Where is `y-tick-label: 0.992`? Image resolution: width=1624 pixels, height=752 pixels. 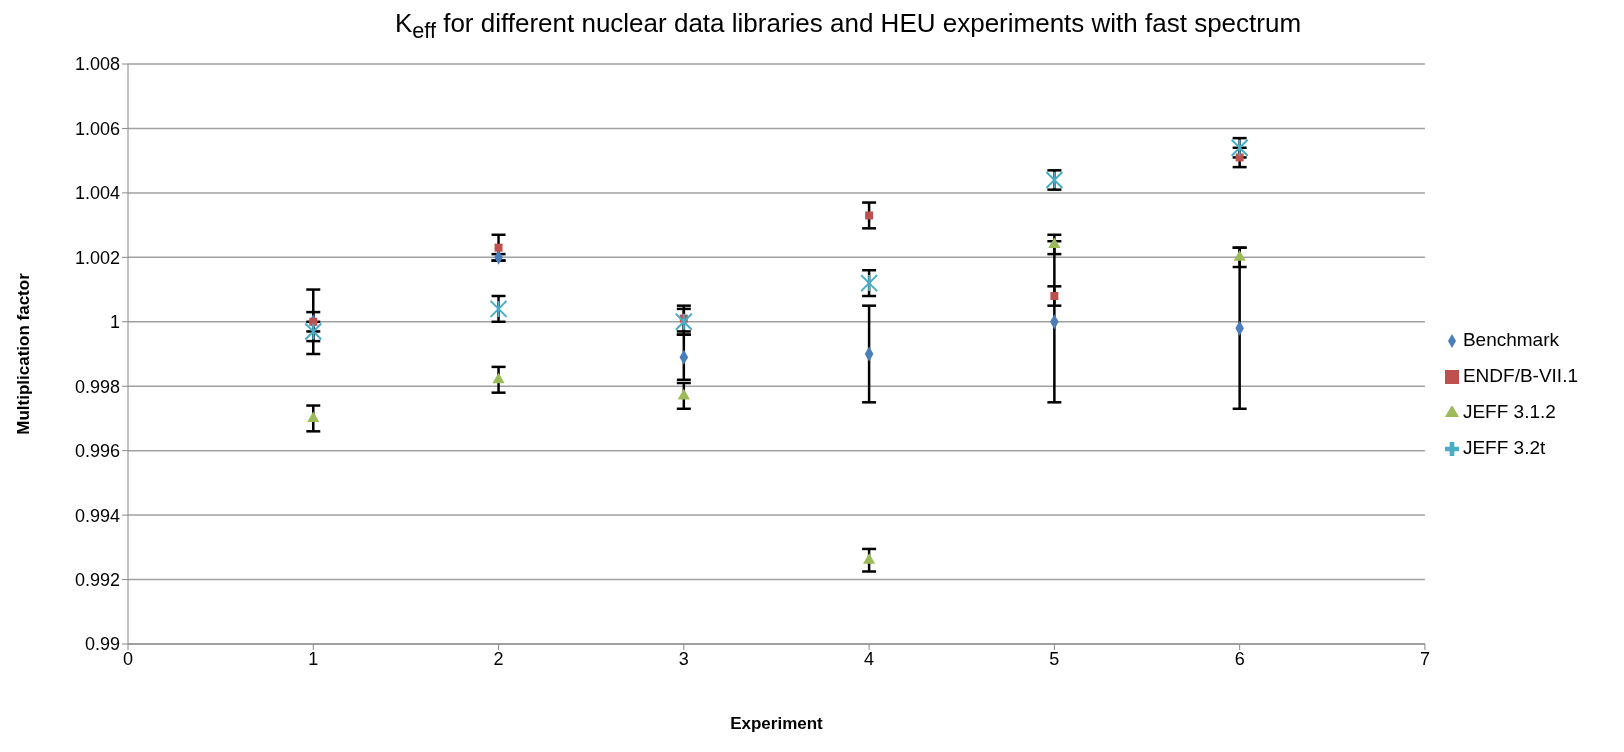 y-tick-label: 0.992 is located at coordinates (97, 580).